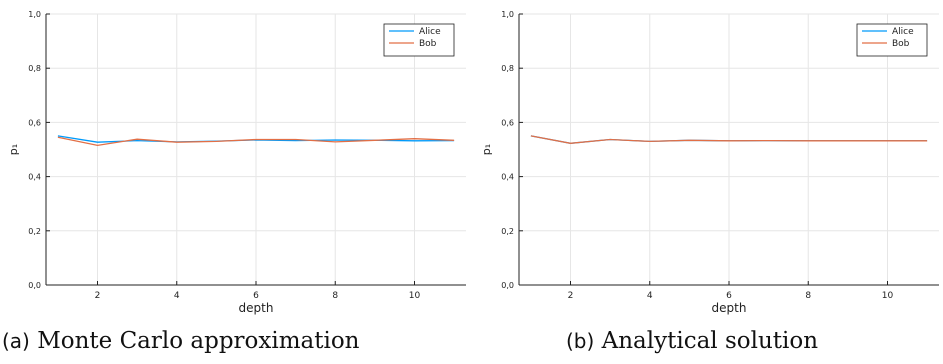 The image size is (943, 364). I want to click on caption-text: Monte Carlo approximation, so click(198, 341).